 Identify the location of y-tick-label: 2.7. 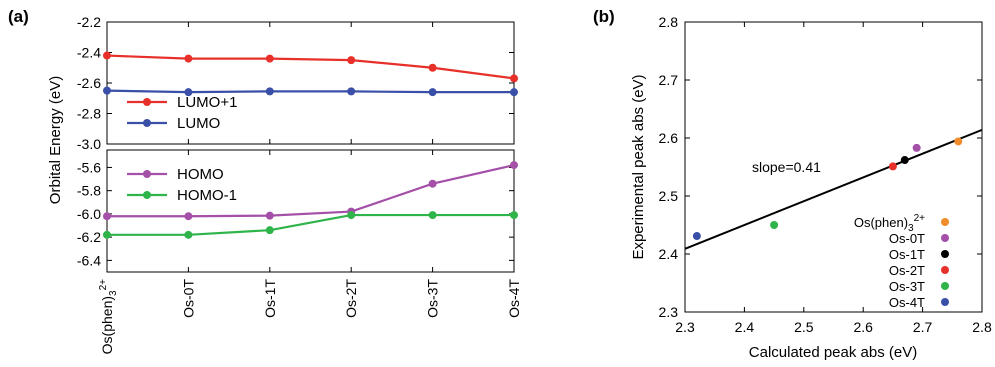
(669, 80).